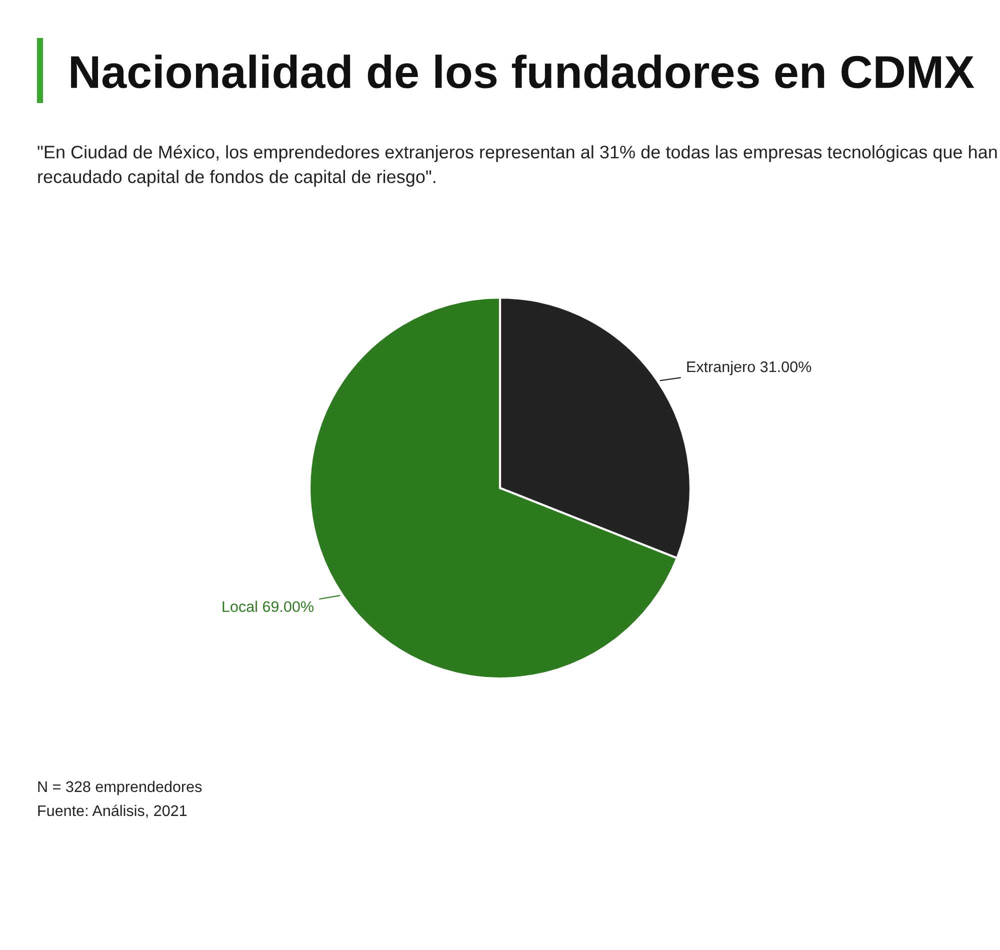  What do you see at coordinates (517, 166) in the screenshot?
I see `chart-subtitle: "En Ciudad de México, los emprendedores extranjeros representan al 31% de todas las empresas tecnológicas que han recaudado capital de fondos de capital de riesgo".` at bounding box center [517, 166].